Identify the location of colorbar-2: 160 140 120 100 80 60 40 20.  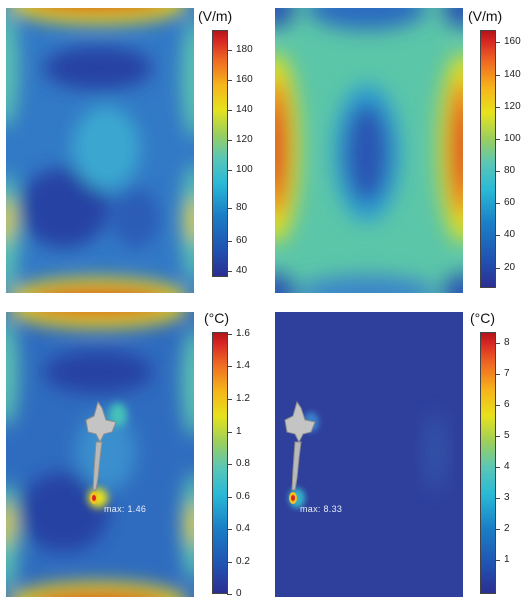
(500, 159).